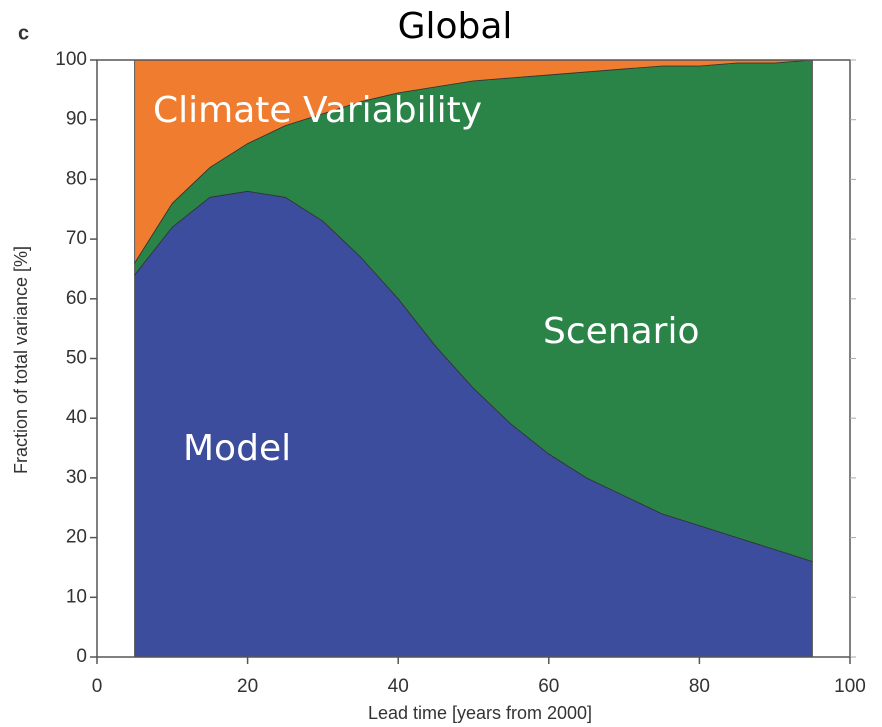  I want to click on x-tick-label: 40, so click(398, 686).